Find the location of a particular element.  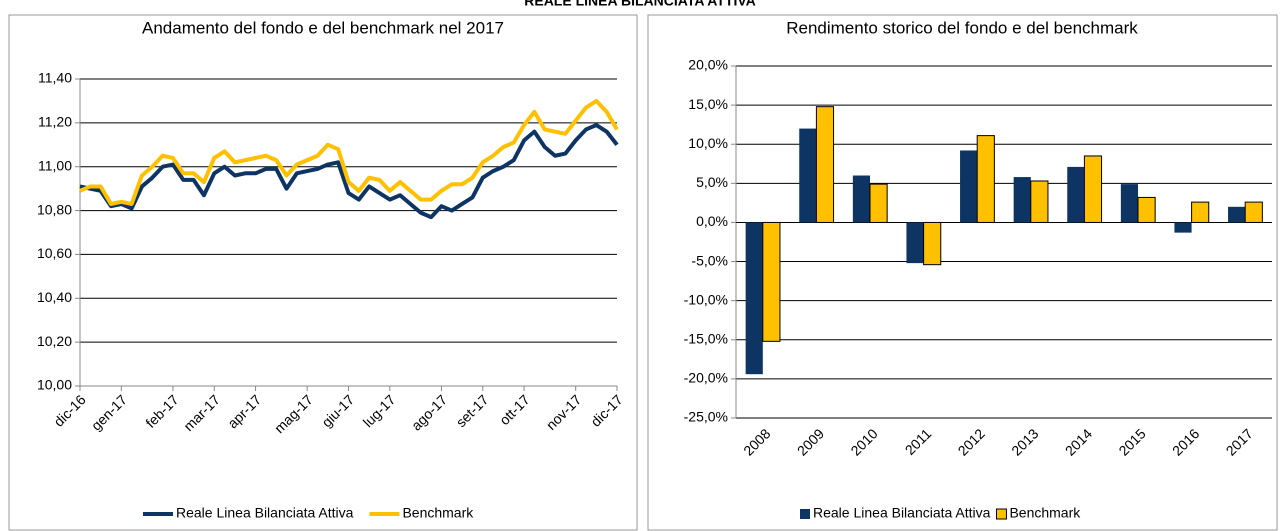

y-tick-label: 10,60 is located at coordinates (54, 253).